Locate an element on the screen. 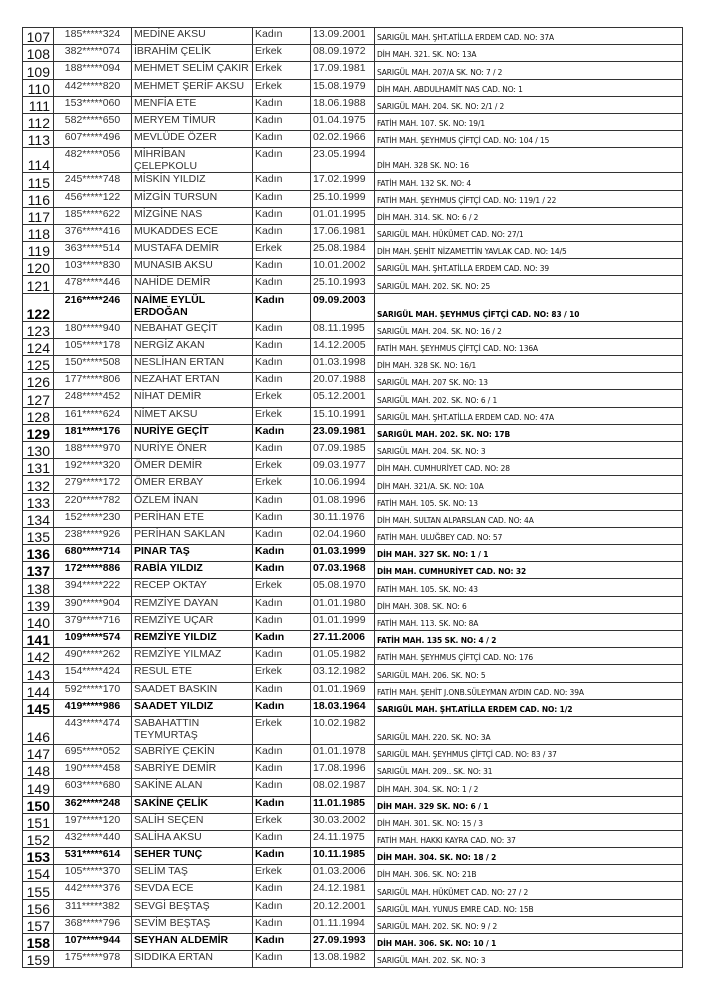 This screenshot has width=707, height=1000. address-cell: SARIGÜL MAH. 204. SK. NO: 3 is located at coordinates (528, 450).